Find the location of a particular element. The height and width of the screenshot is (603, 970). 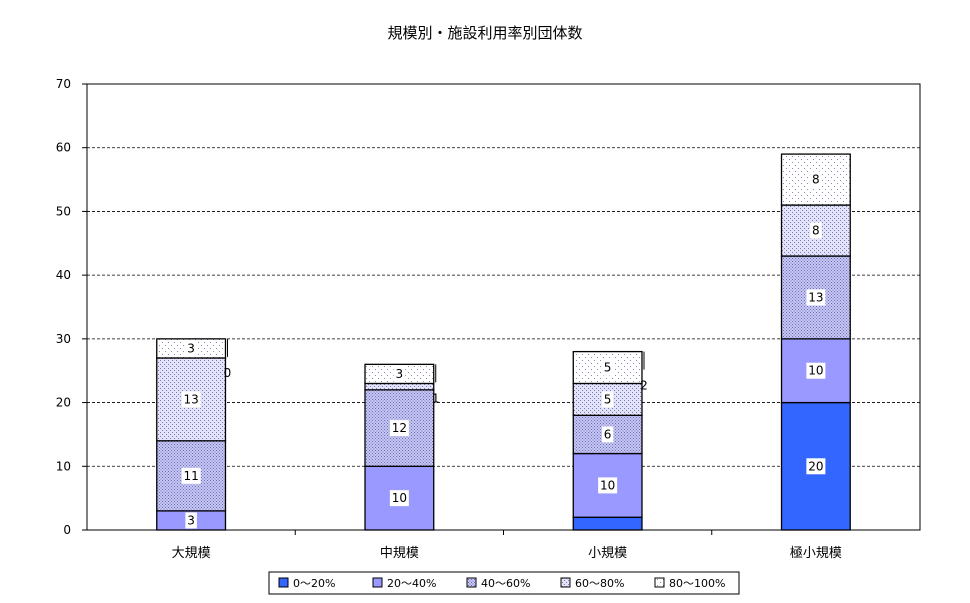

chart-title: 規模別・施設利用率別団体数 is located at coordinates (484, 33).